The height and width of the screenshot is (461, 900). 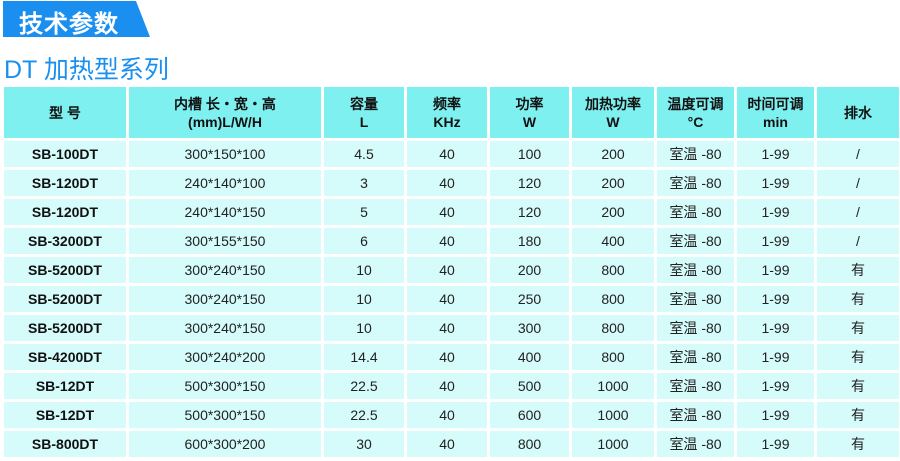 I want to click on table-cell: 4.5, so click(x=364, y=154).